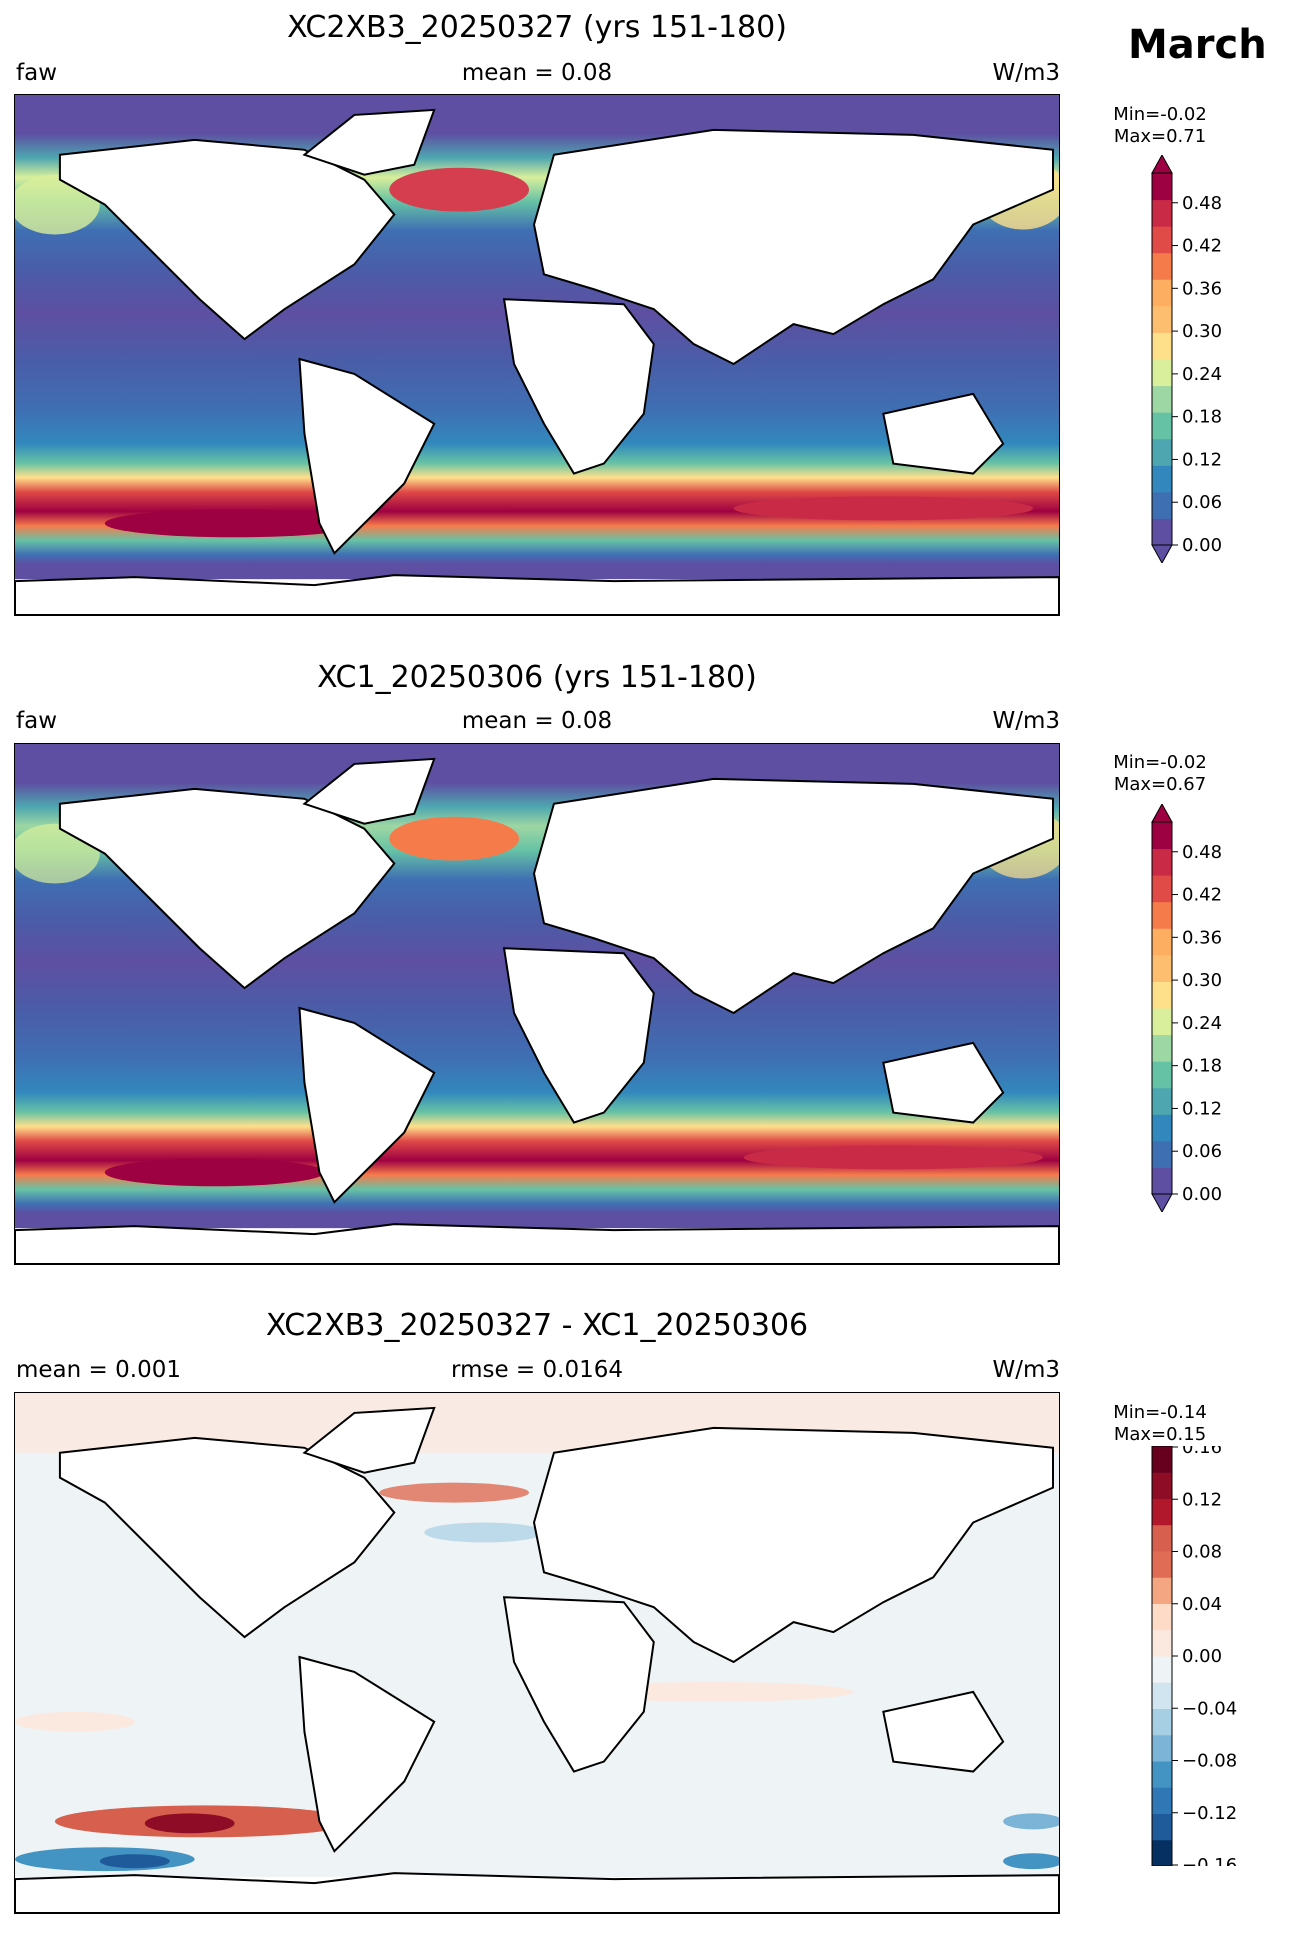 Image resolution: width=1292 pixels, height=1939 pixels. Describe the element at coordinates (537, 27) in the screenshot. I see `panel-1-title: XC2XB3_20250327 (yrs 151-180)` at that location.